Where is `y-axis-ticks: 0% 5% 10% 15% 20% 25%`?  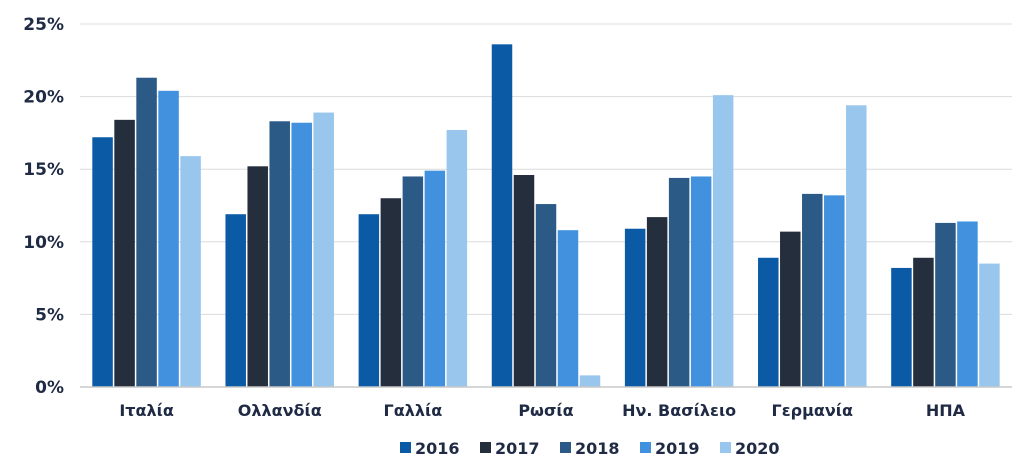
y-axis-ticks: 0% 5% 10% 15% 20% 25% is located at coordinates (43, 206).